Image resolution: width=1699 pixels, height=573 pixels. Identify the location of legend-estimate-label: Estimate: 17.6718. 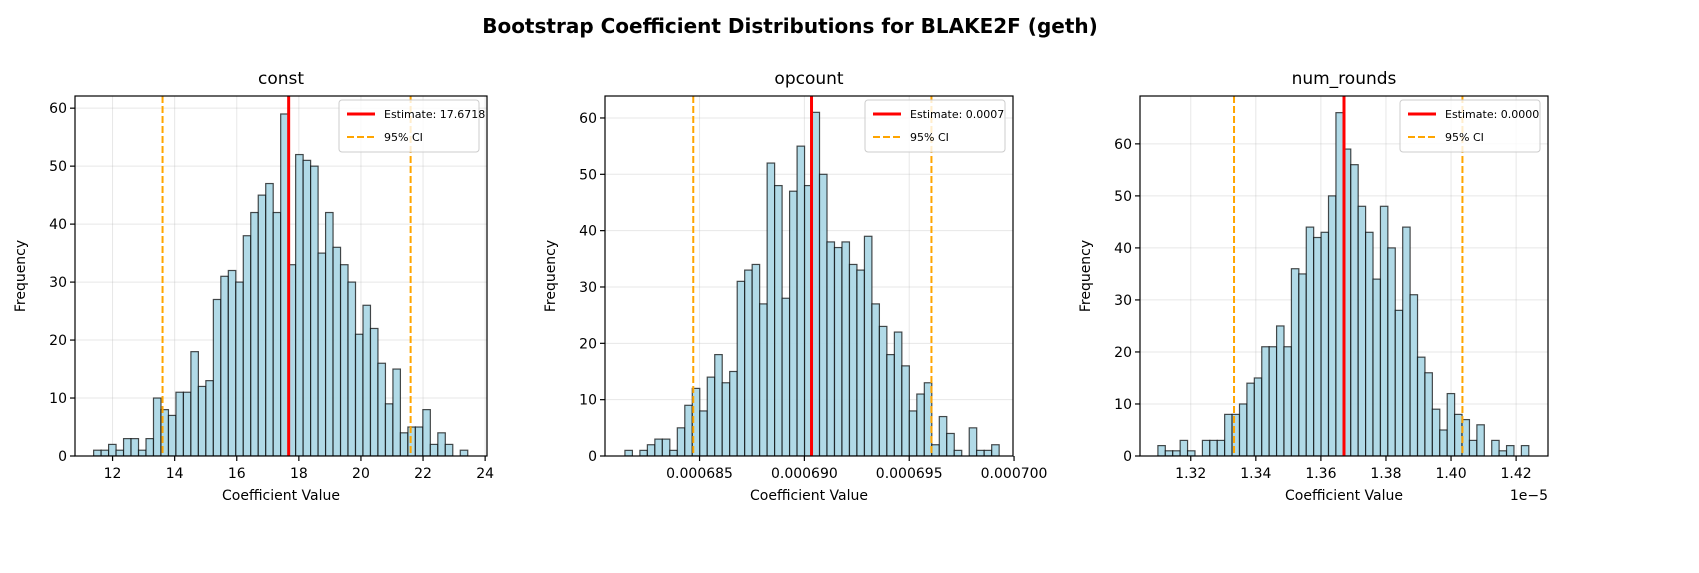
(434, 114).